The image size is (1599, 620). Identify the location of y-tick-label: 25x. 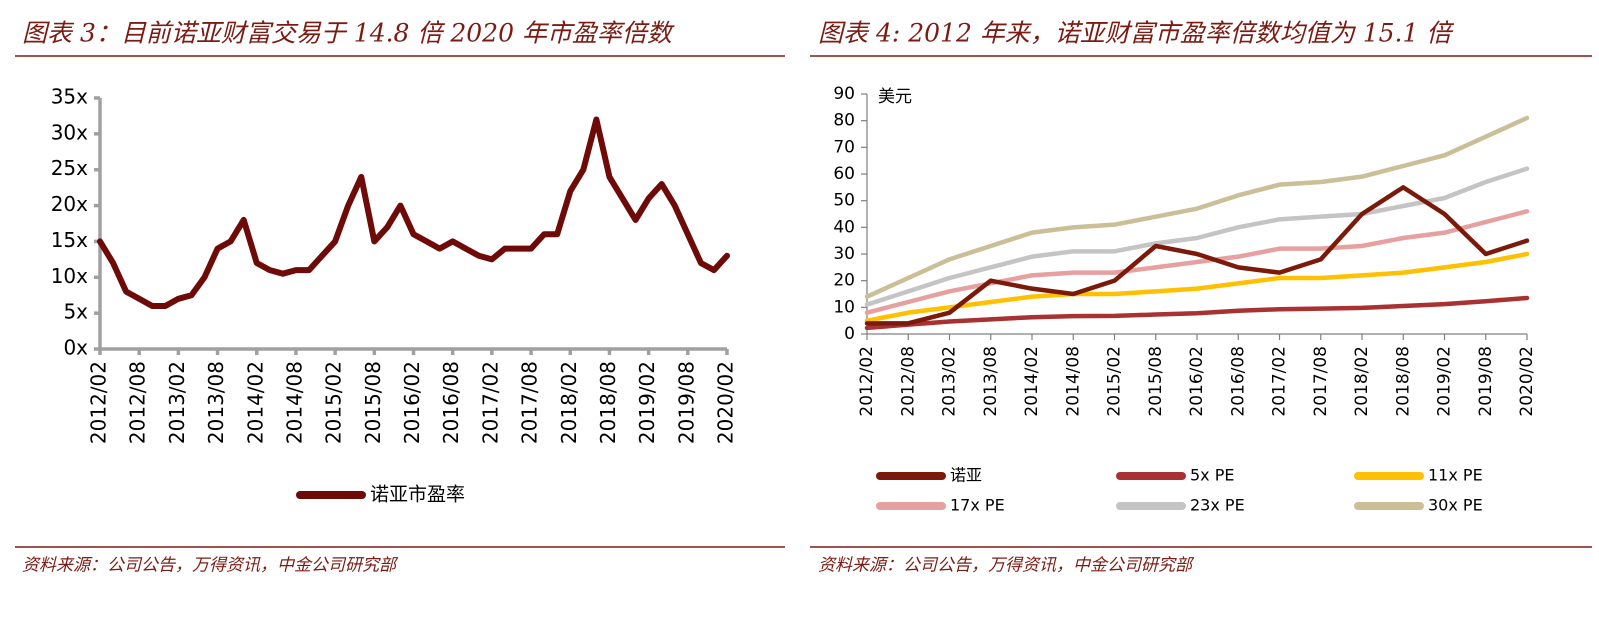
(69, 168).